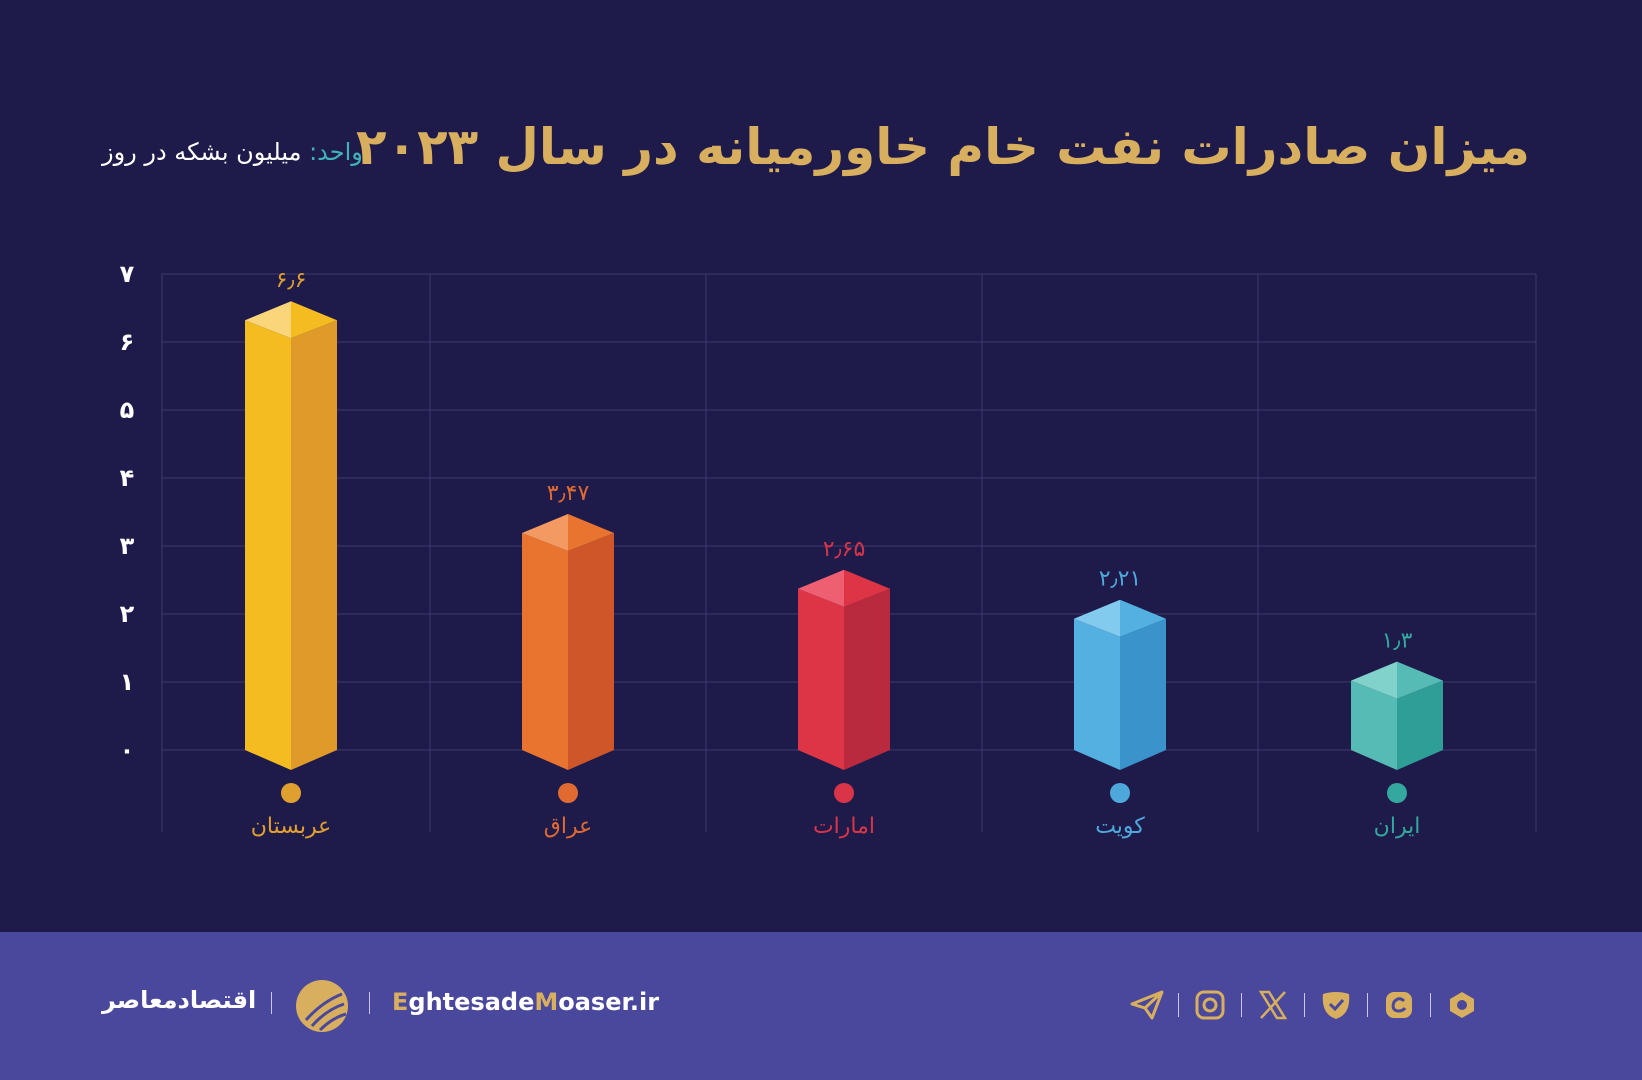  What do you see at coordinates (1399, 1005) in the screenshot?
I see `rubika-icon` at bounding box center [1399, 1005].